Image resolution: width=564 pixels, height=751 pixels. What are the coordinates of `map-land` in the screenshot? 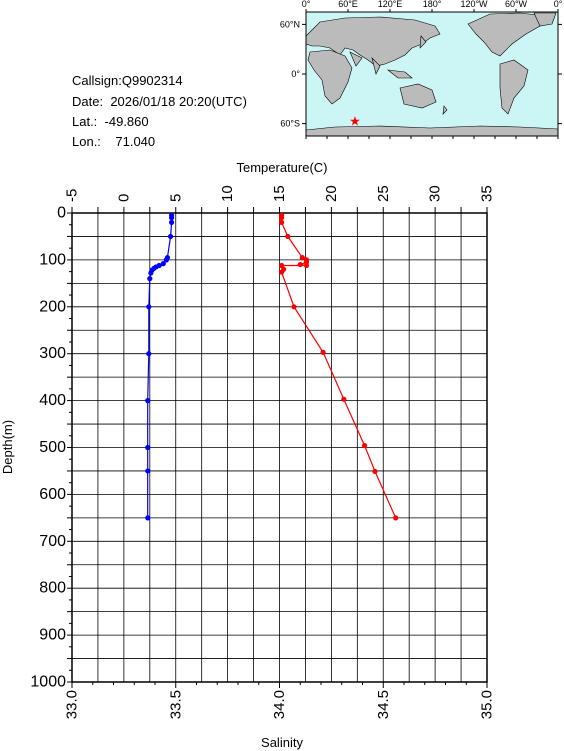 It's located at (432, 74).